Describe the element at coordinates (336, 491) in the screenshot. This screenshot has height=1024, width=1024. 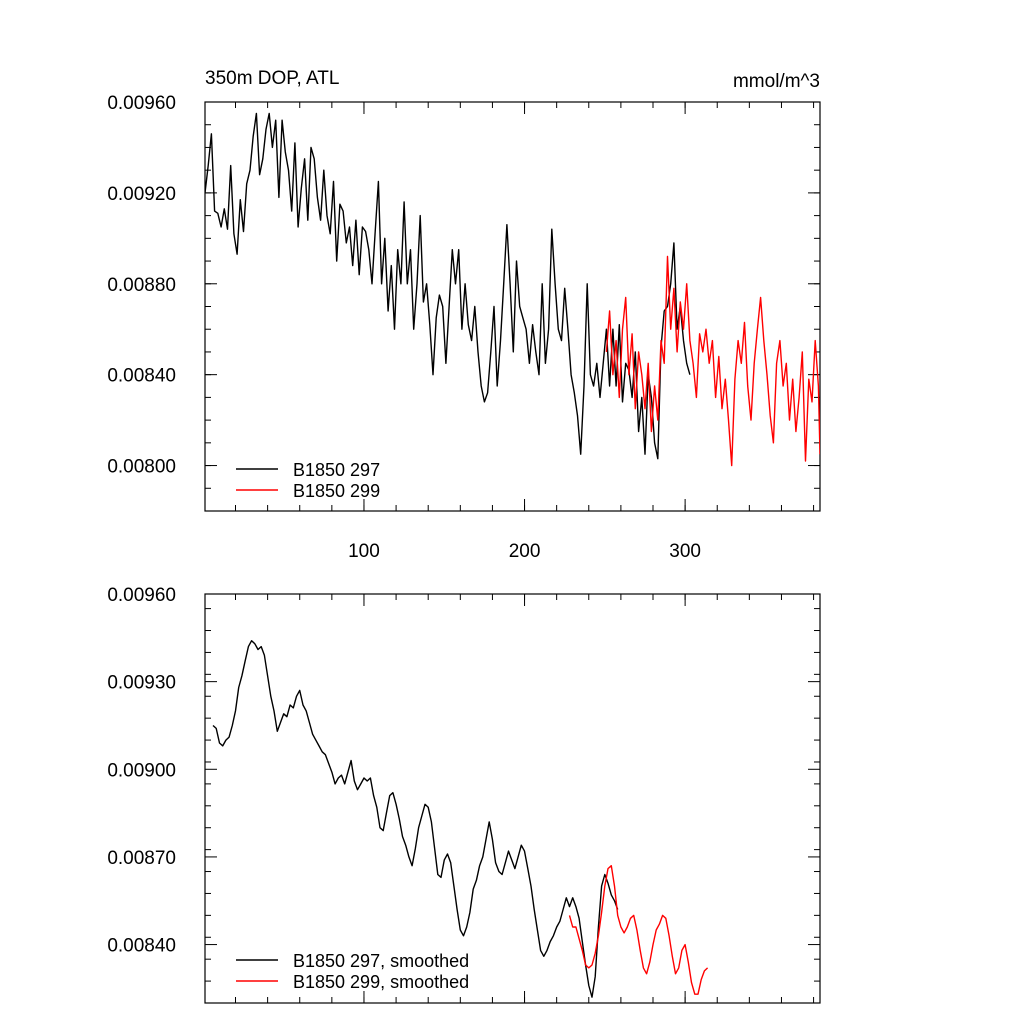
I see `legend-label-b1850-299: B1850 299` at that location.